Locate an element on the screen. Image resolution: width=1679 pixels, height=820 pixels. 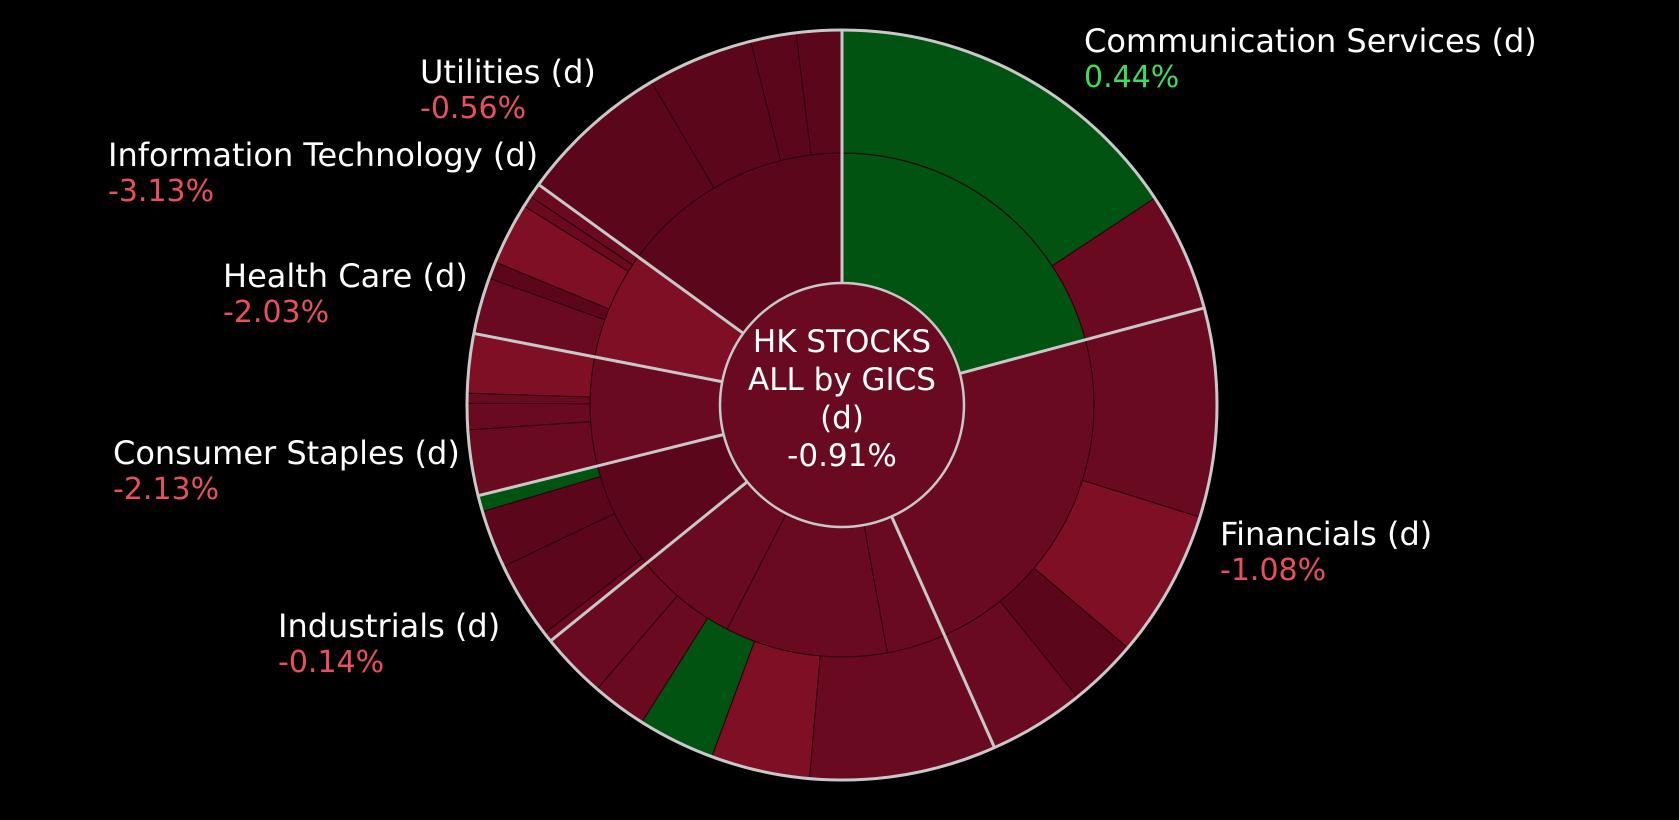
sector-name-6: Utilities (d) is located at coordinates (508, 72).